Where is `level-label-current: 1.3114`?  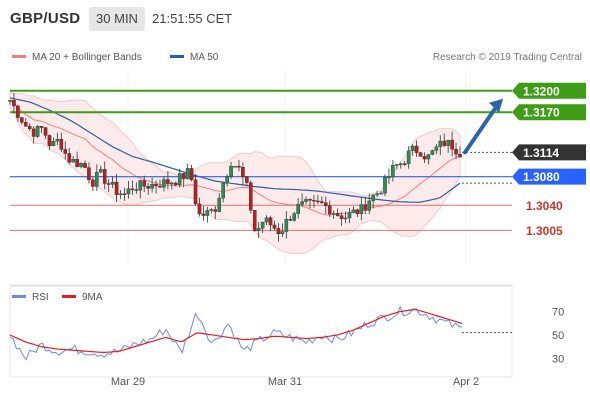 level-label-current: 1.3114 is located at coordinates (541, 153).